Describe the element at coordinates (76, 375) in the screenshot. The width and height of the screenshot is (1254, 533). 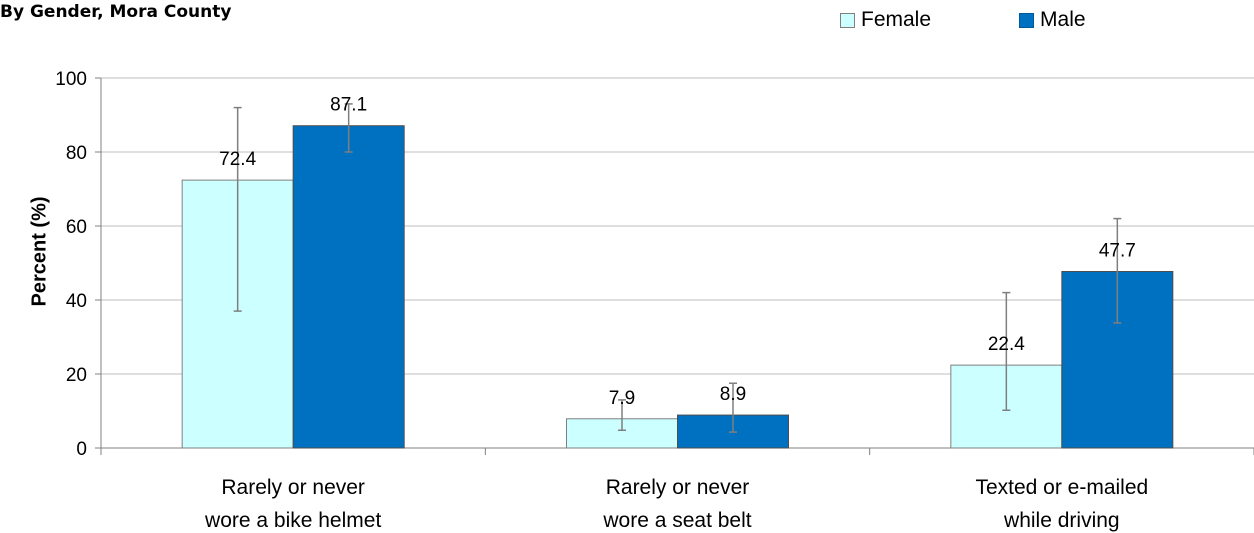
I see `y-tick-label: 20` at that location.